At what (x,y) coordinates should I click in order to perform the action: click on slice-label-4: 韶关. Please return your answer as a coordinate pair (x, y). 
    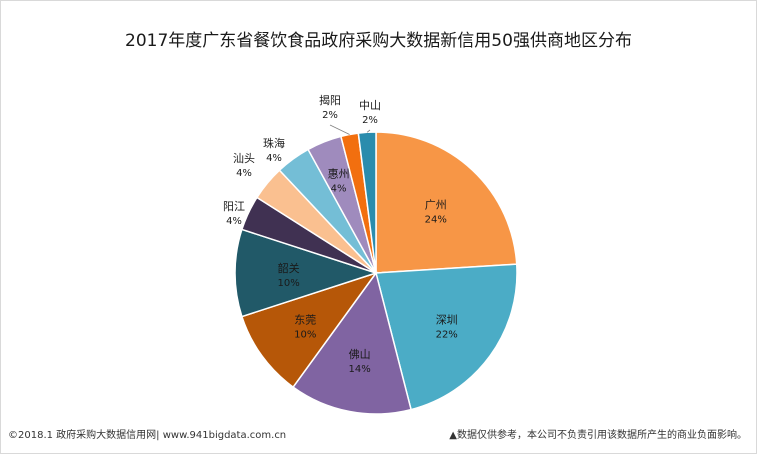
    Looking at the image, I should click on (289, 268).